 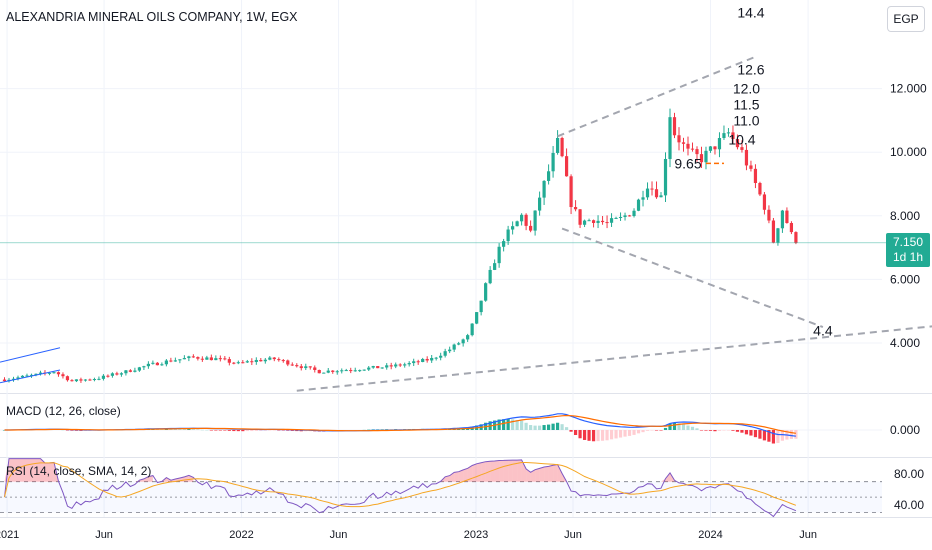 What do you see at coordinates (30, 376) in the screenshot?
I see `drawing-line` at bounding box center [30, 376].